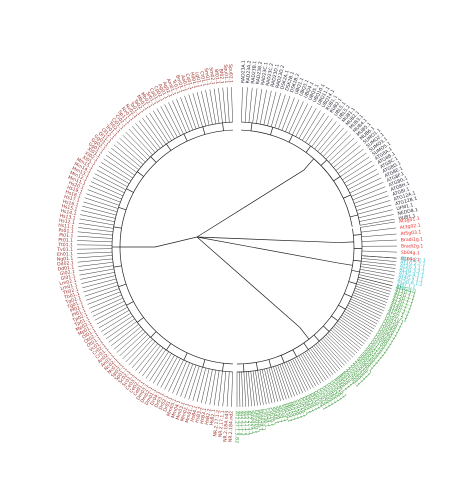 The width and height of the screenshot is (474, 485). What do you see at coordinates (66, 235) in the screenshot?
I see `leaf-label: Pi01.1` at bounding box center [66, 235].